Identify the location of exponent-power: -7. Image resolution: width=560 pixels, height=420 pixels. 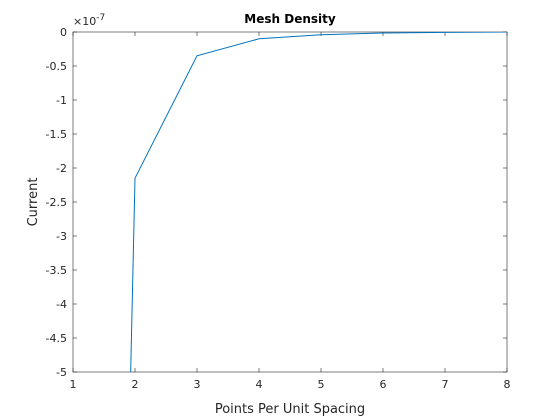
(100, 18).